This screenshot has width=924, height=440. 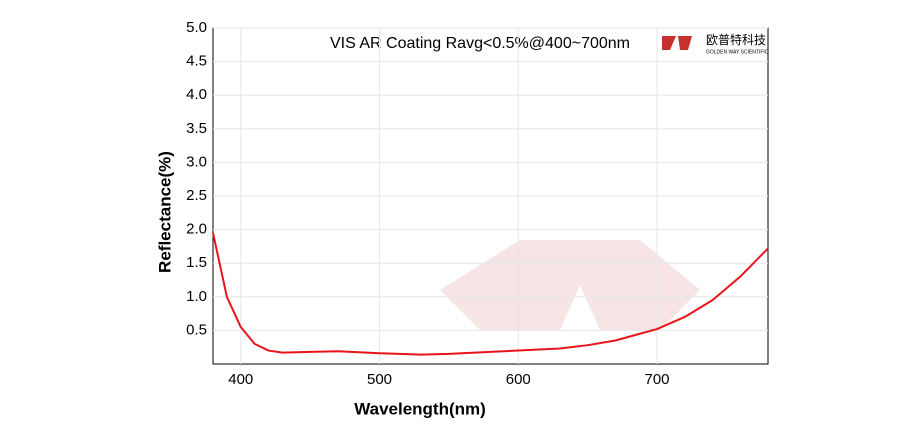 What do you see at coordinates (196, 128) in the screenshot?
I see `y-tick-label: 3.5` at bounding box center [196, 128].